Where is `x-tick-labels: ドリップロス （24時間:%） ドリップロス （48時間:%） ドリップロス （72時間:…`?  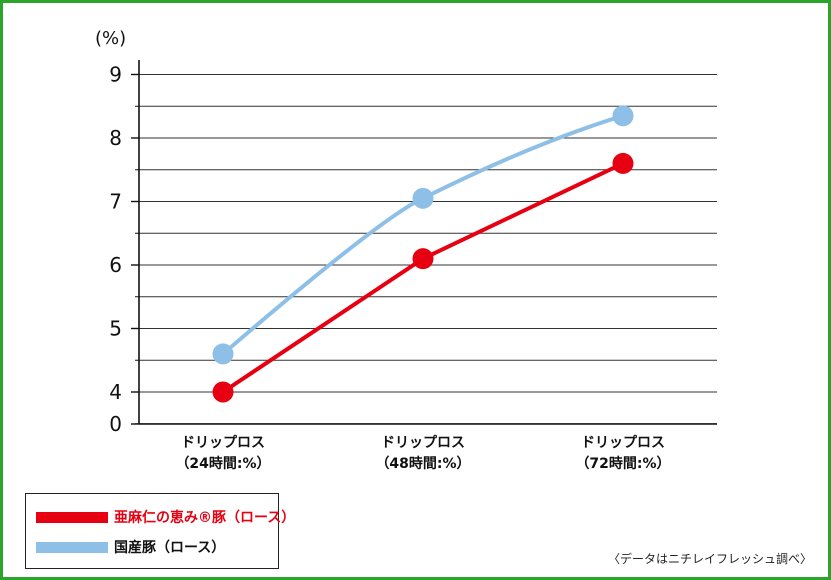 x-tick-labels: ドリップロス （24時間:%） ドリップロス （48時間:%） ドリップロス （72時間:… is located at coordinates (422, 453).